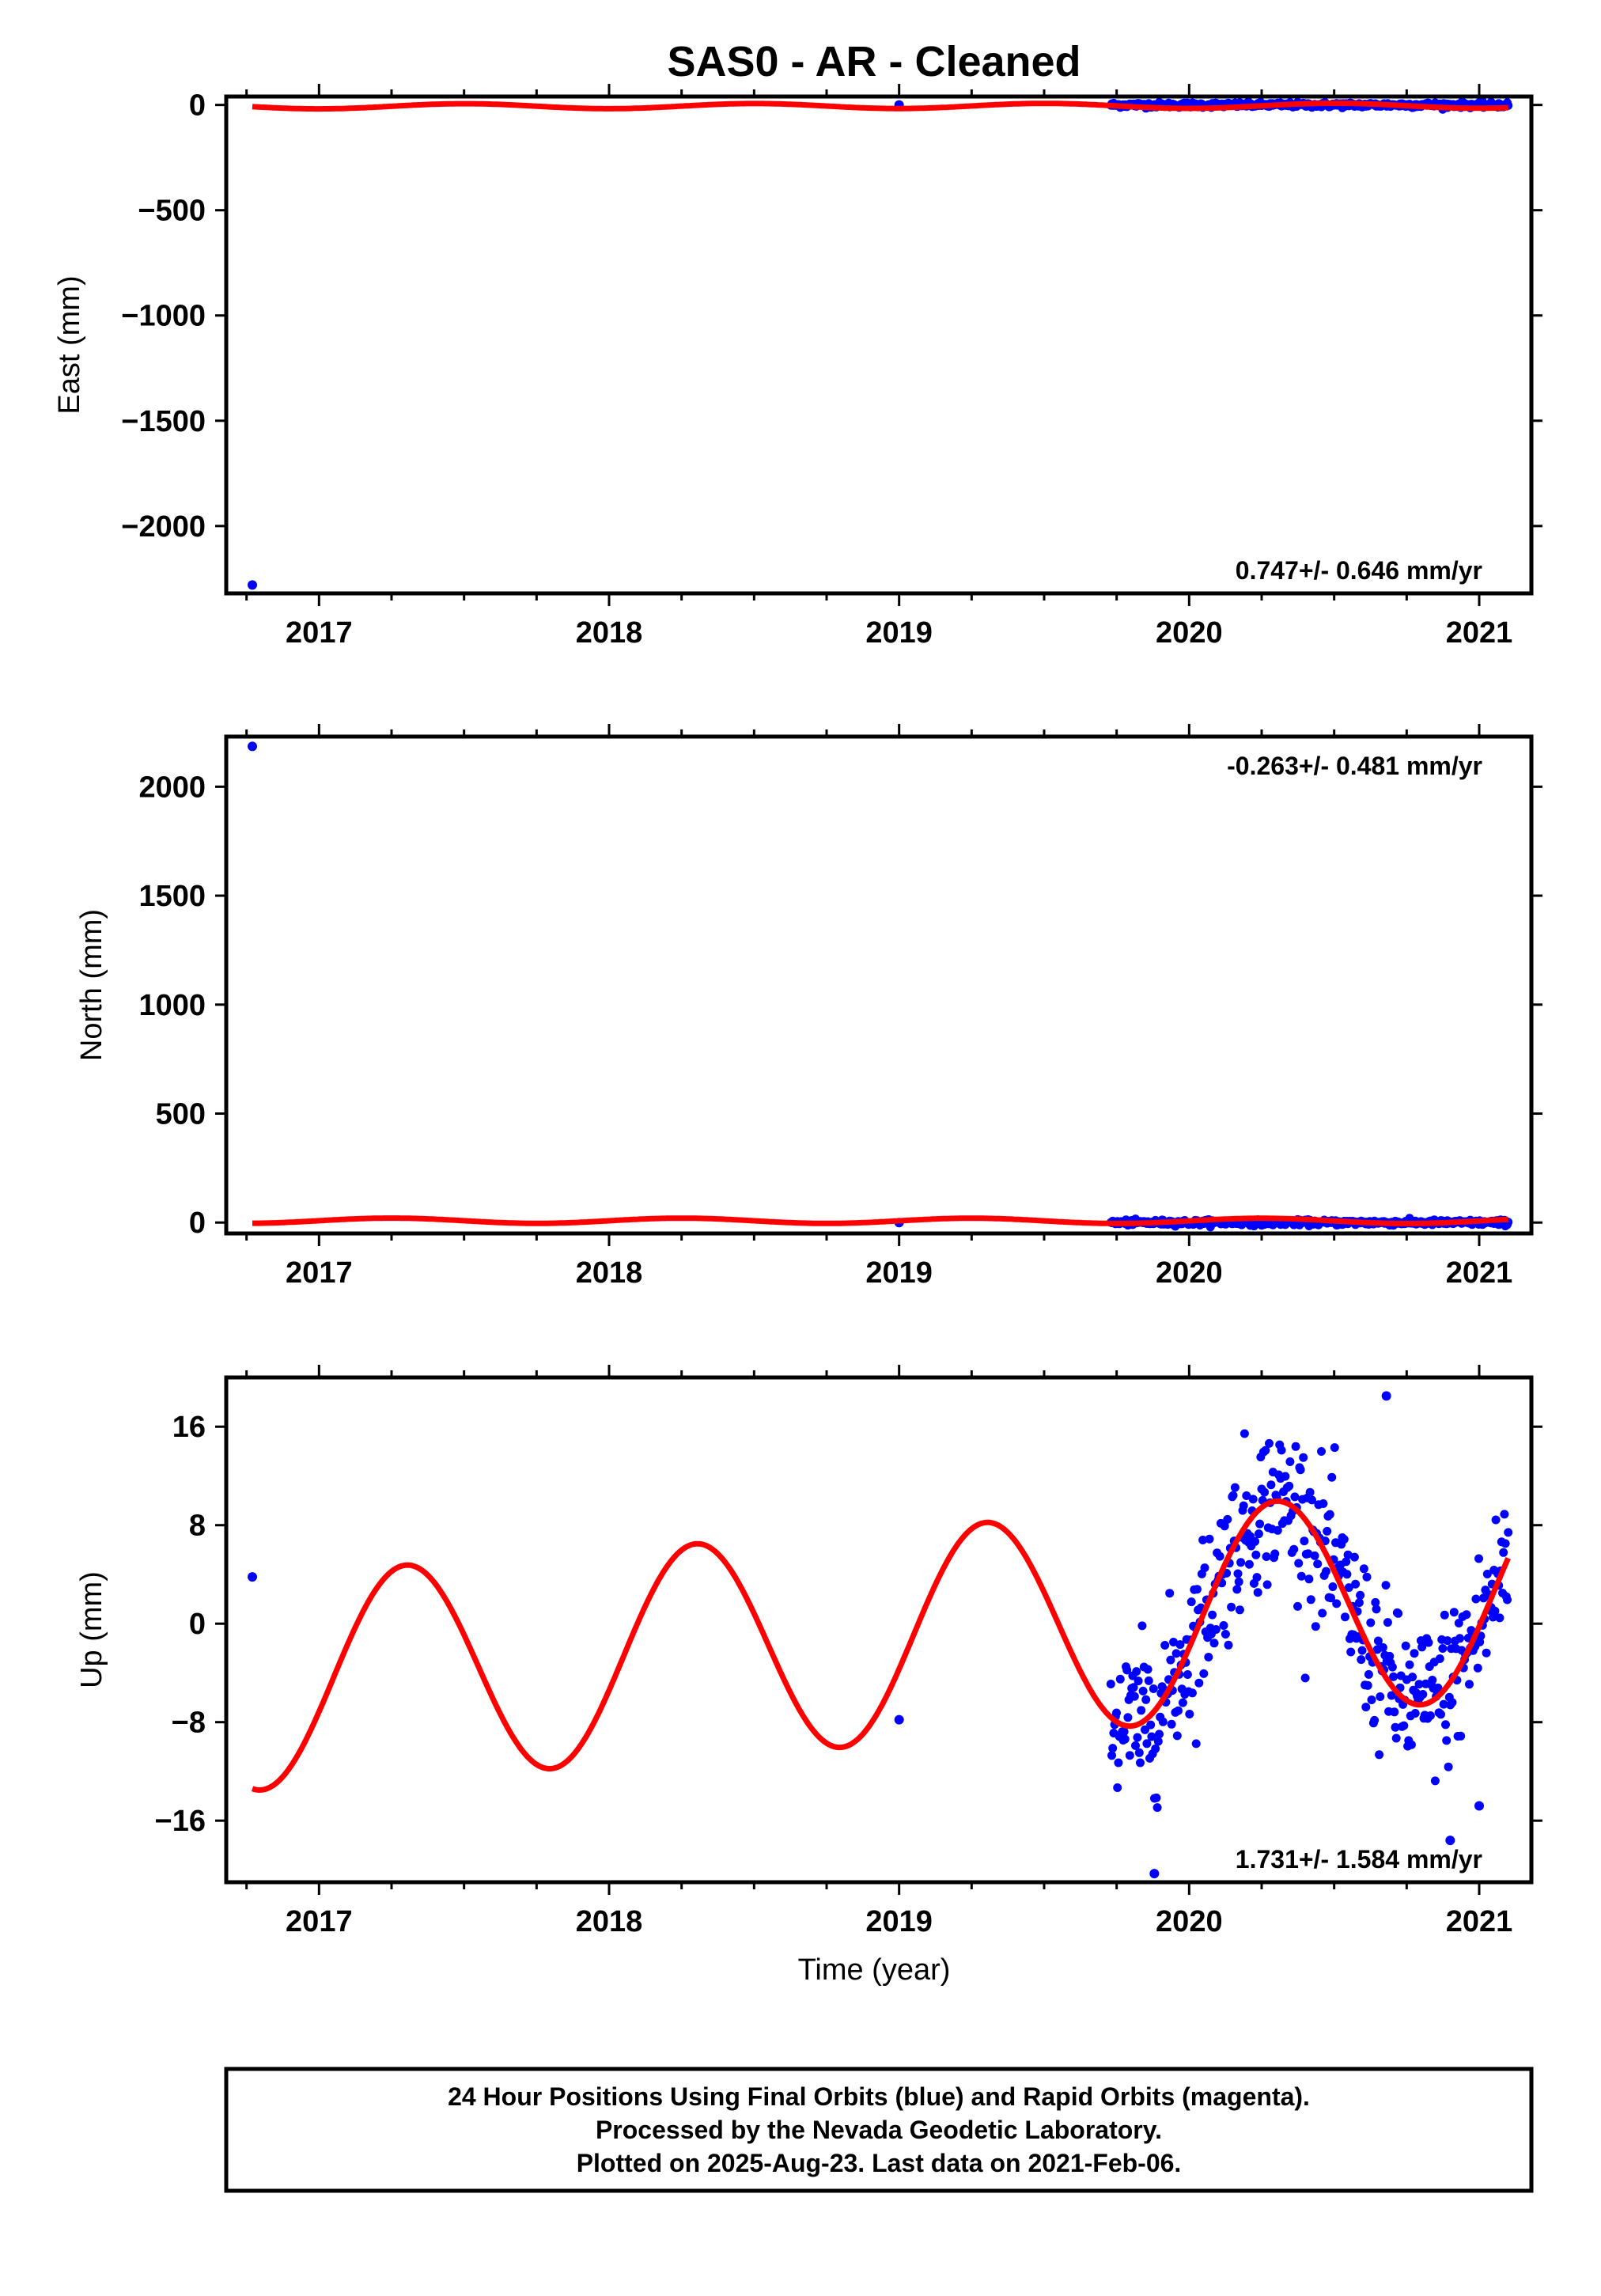 Image resolution: width=1601 pixels, height=2296 pixels. I want to click on y-tick-label: 0, so click(198, 106).